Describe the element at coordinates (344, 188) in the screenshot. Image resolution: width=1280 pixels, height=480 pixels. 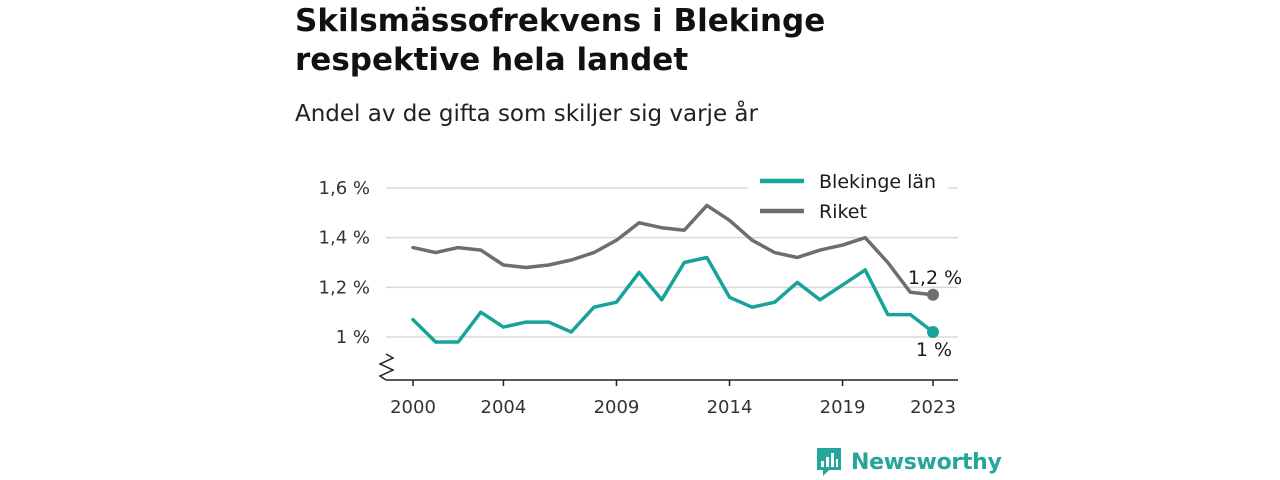
I see `y-tick-label: 1,6 %` at that location.